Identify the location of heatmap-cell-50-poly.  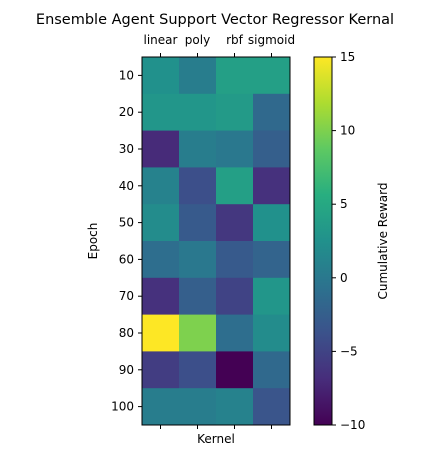
(198, 223).